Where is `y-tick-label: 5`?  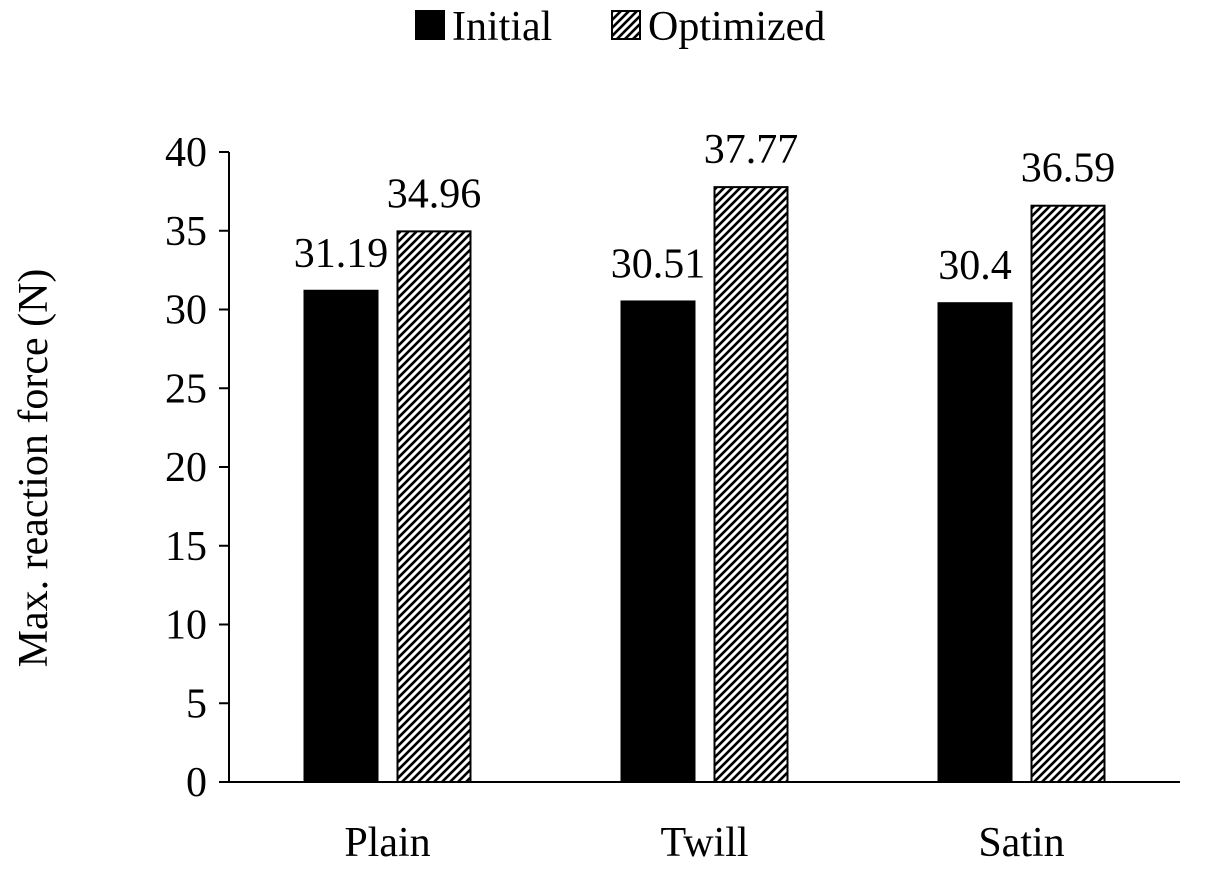 y-tick-label: 5 is located at coordinates (196, 704).